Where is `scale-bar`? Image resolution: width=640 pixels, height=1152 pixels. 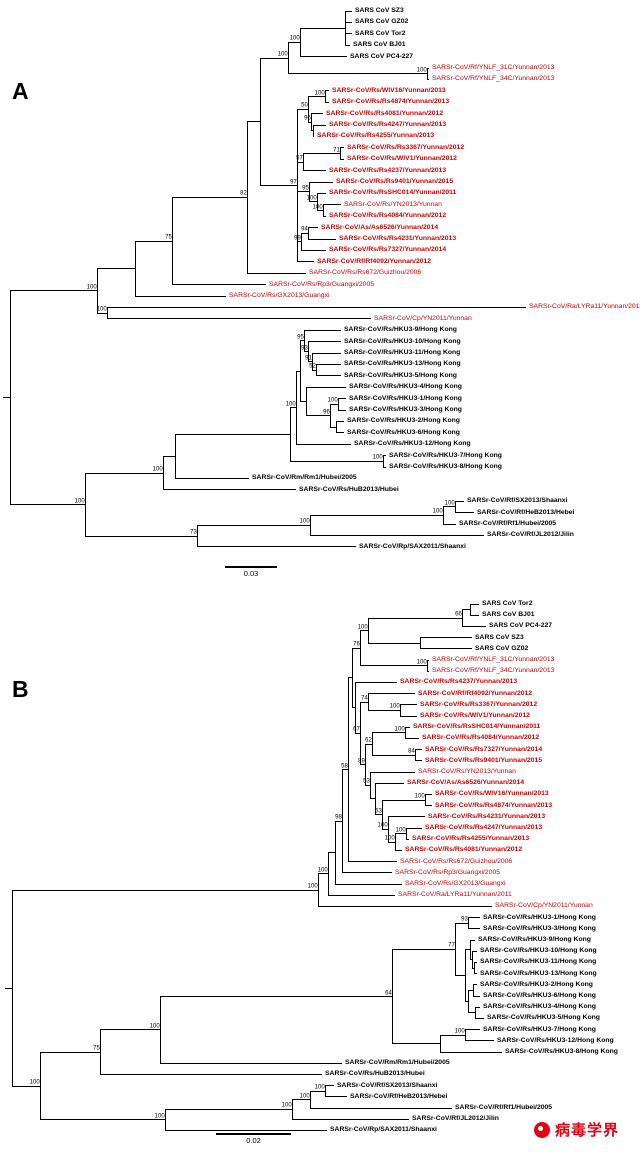 scale-bar is located at coordinates (251, 567).